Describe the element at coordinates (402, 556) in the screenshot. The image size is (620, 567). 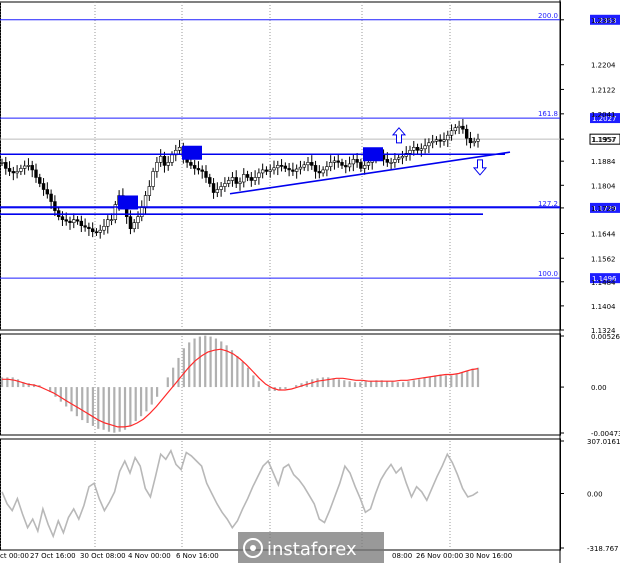
I see `time-axis-label: 08:00` at that location.